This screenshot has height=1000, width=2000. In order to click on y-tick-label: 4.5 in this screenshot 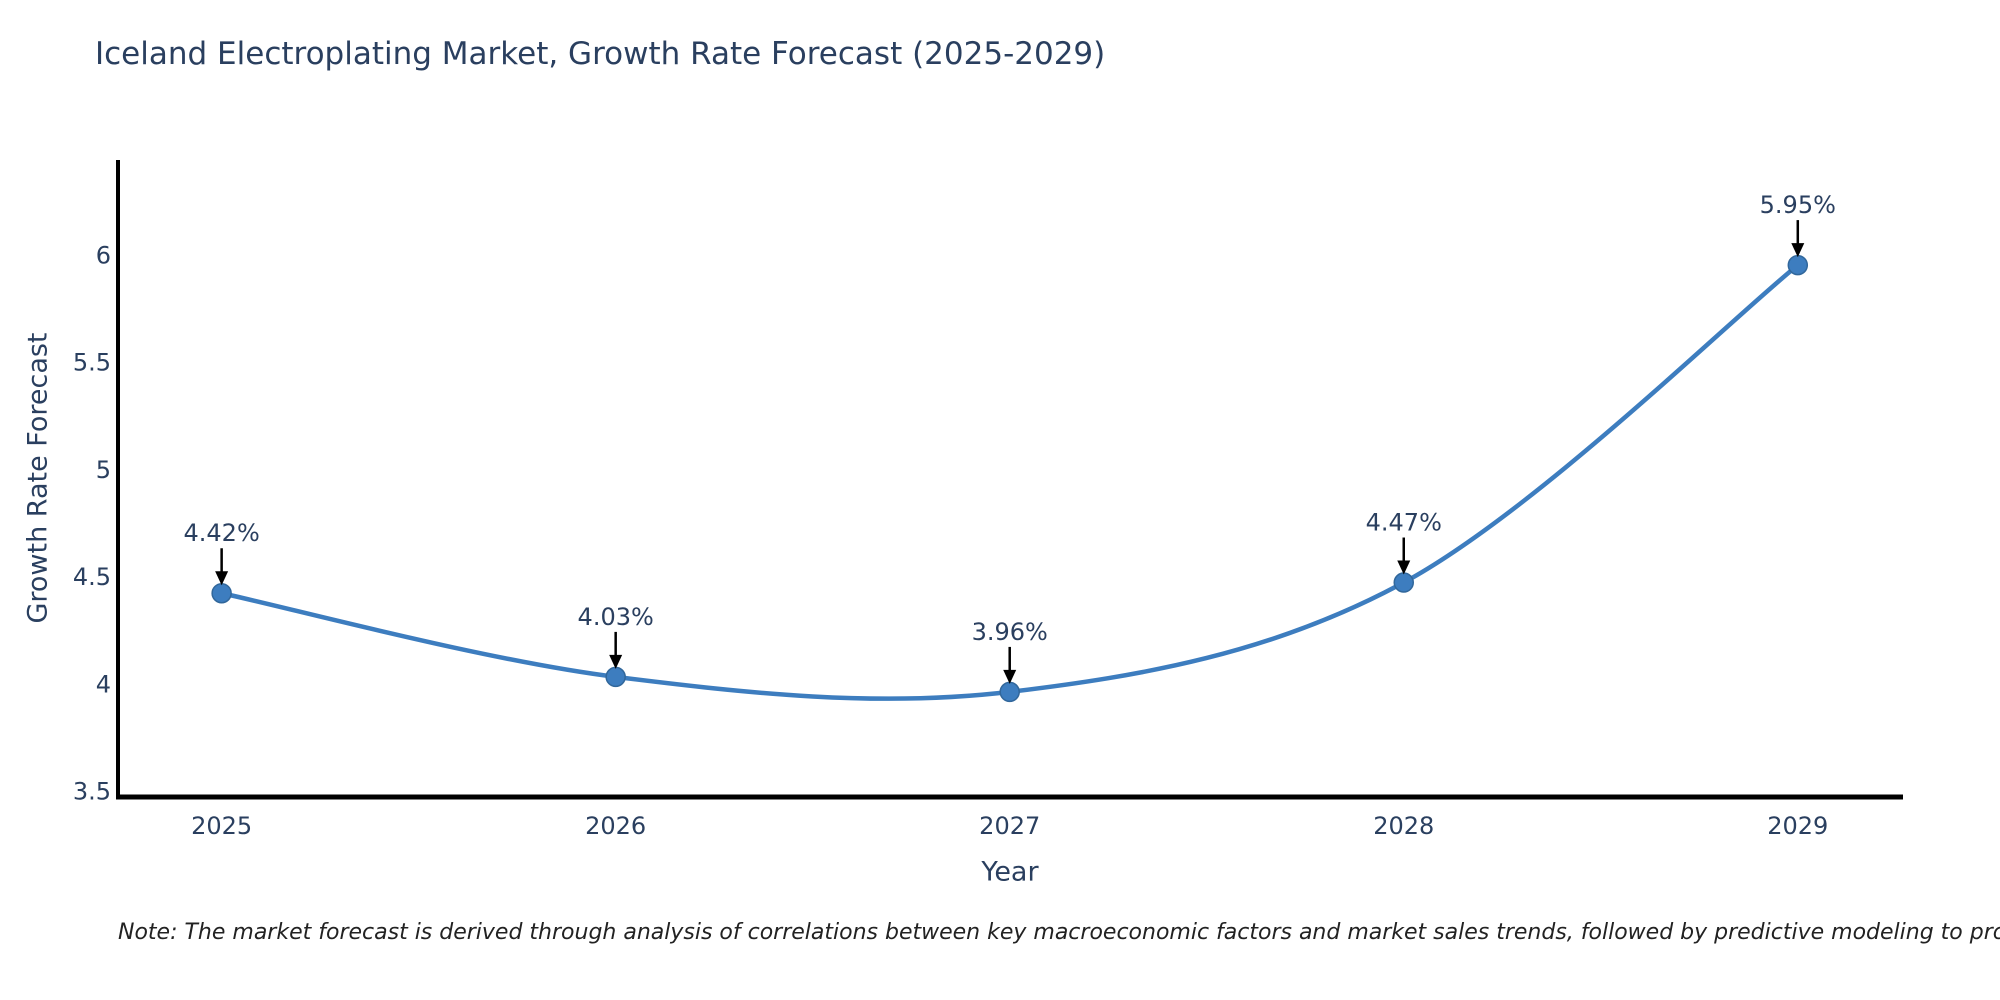, I will do `click(92, 577)`.